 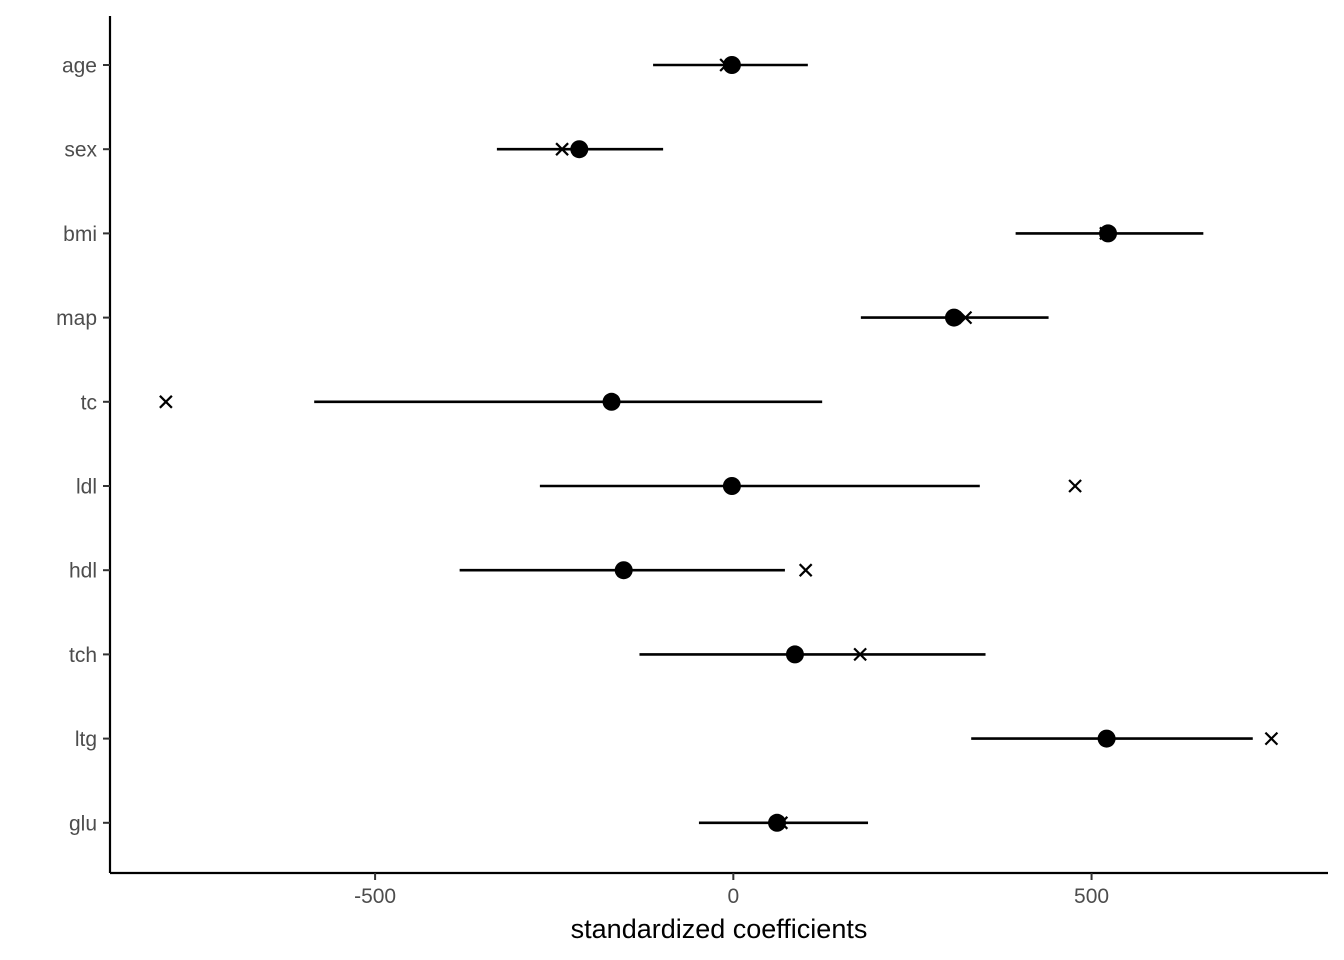 What do you see at coordinates (1091, 896) in the screenshot?
I see `x-tick-label: 500` at bounding box center [1091, 896].